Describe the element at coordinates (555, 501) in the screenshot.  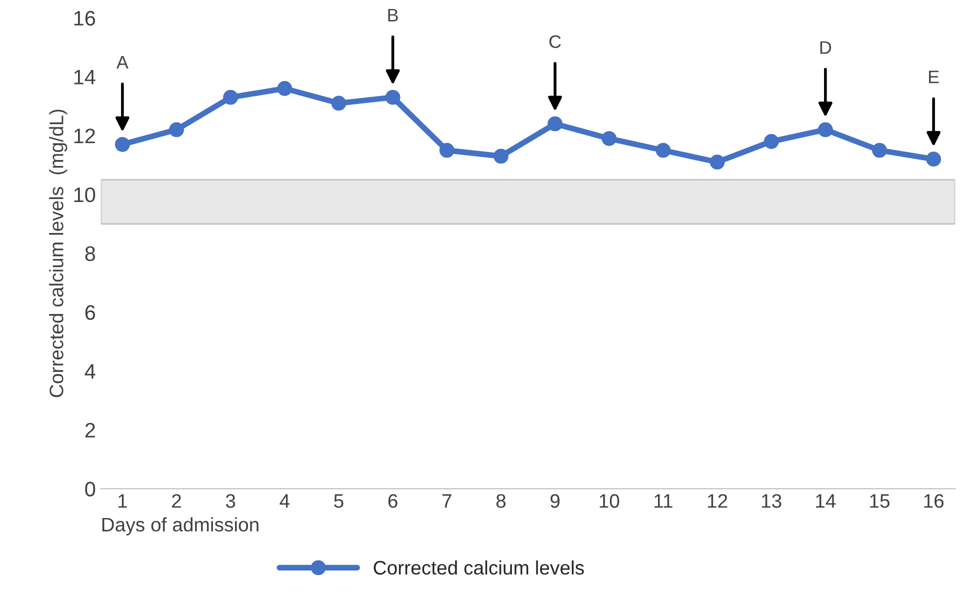
I see `x-tick-label: 9` at that location.